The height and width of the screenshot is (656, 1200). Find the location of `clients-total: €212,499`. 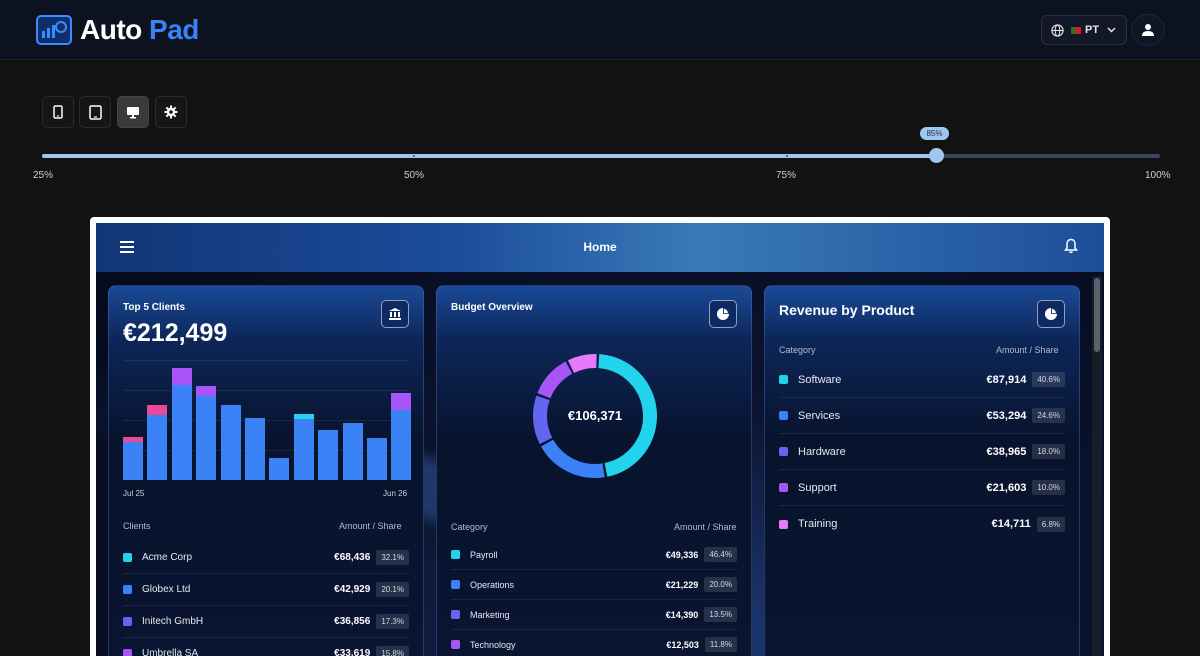

clients-total: €212,499 is located at coordinates (175, 333).